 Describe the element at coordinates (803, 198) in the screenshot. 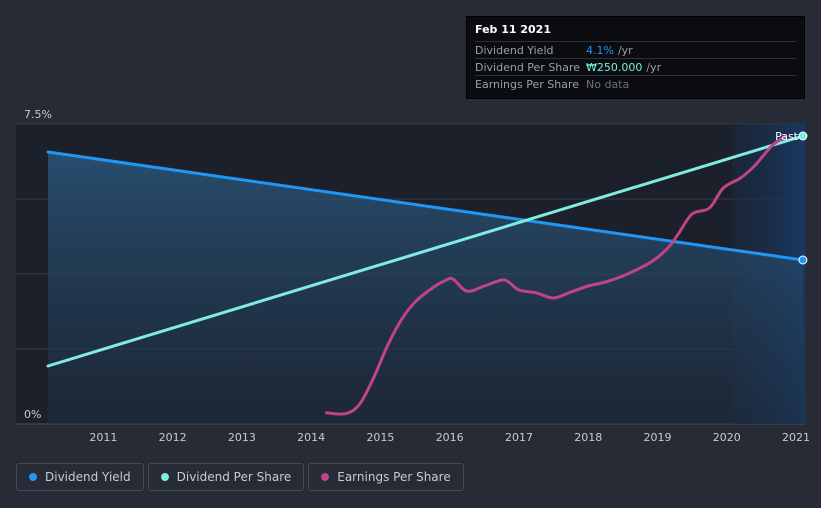

I see `end-points` at that location.